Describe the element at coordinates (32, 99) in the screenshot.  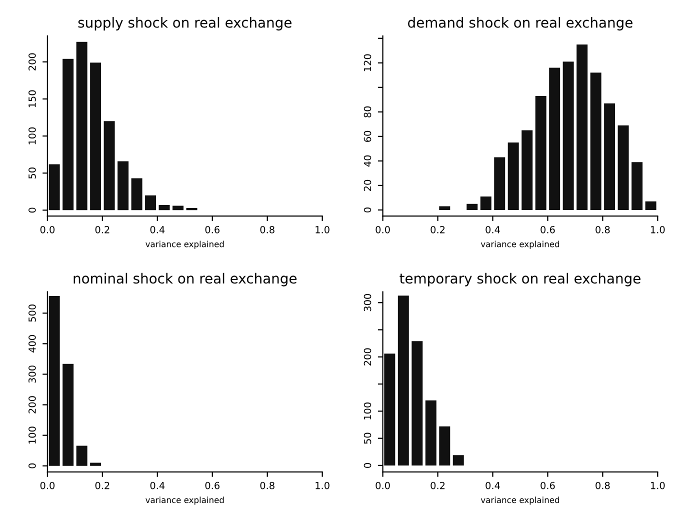
I see `y-tick-label: 150` at that location.